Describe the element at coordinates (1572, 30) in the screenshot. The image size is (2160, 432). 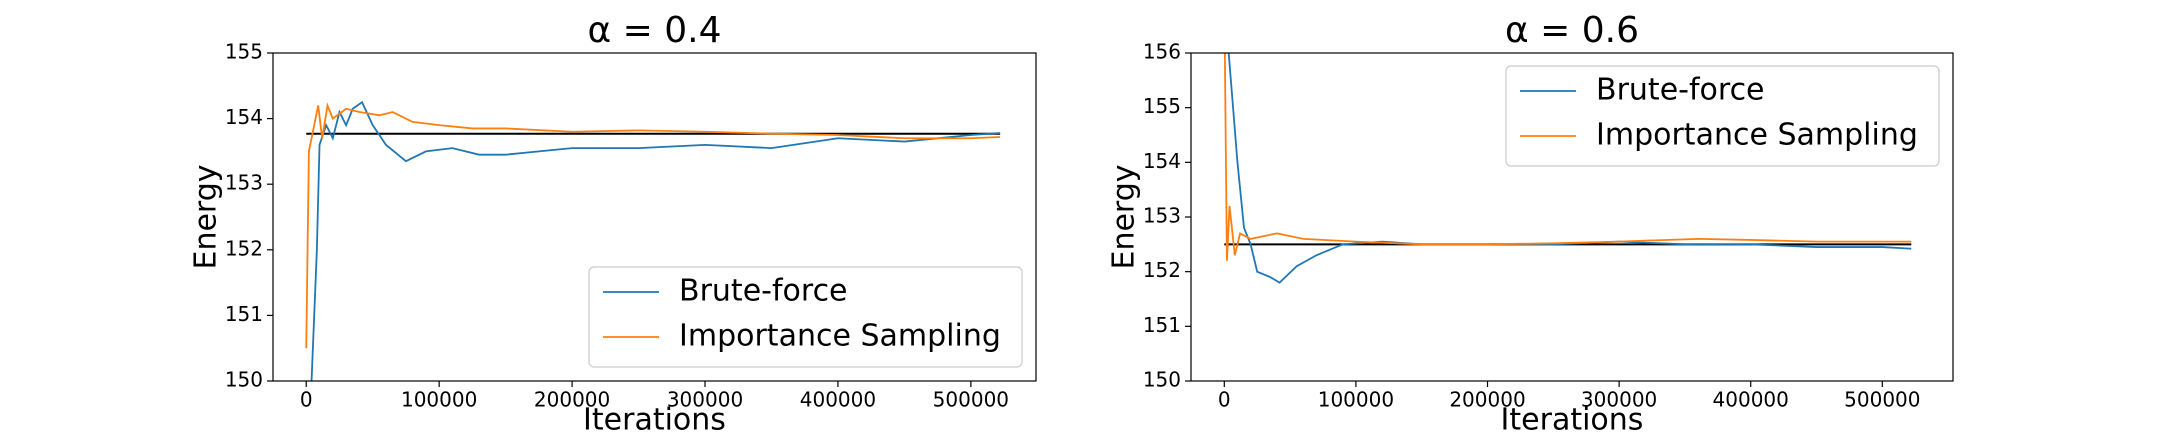
I see `chart-title: α = 0.6` at that location.